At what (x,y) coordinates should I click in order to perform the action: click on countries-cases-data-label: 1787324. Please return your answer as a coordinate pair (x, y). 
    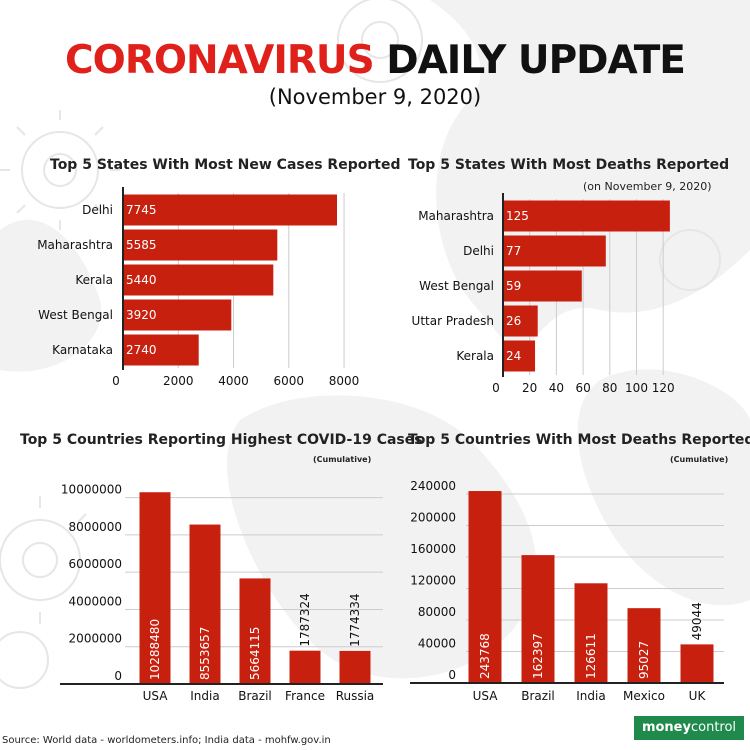
    Looking at the image, I should click on (305, 619).